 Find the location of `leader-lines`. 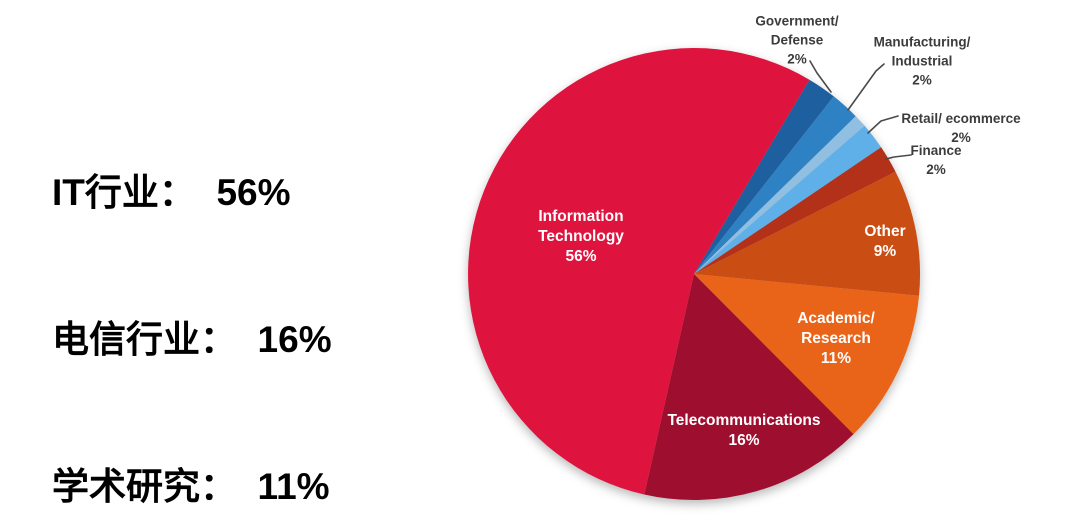

leader-lines is located at coordinates (860, 110).